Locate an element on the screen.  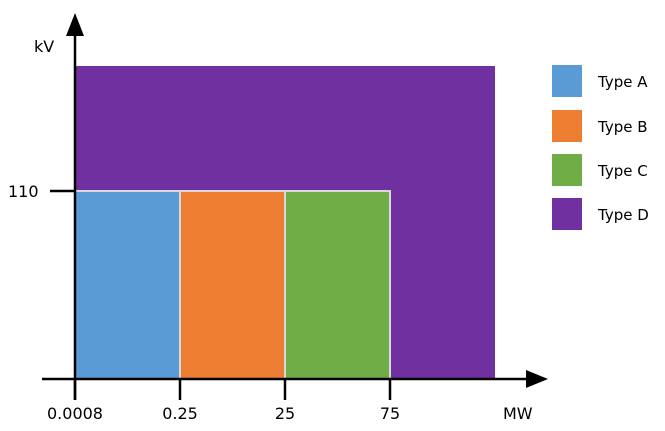
legend-label-type-a: Type A is located at coordinates (622, 82).